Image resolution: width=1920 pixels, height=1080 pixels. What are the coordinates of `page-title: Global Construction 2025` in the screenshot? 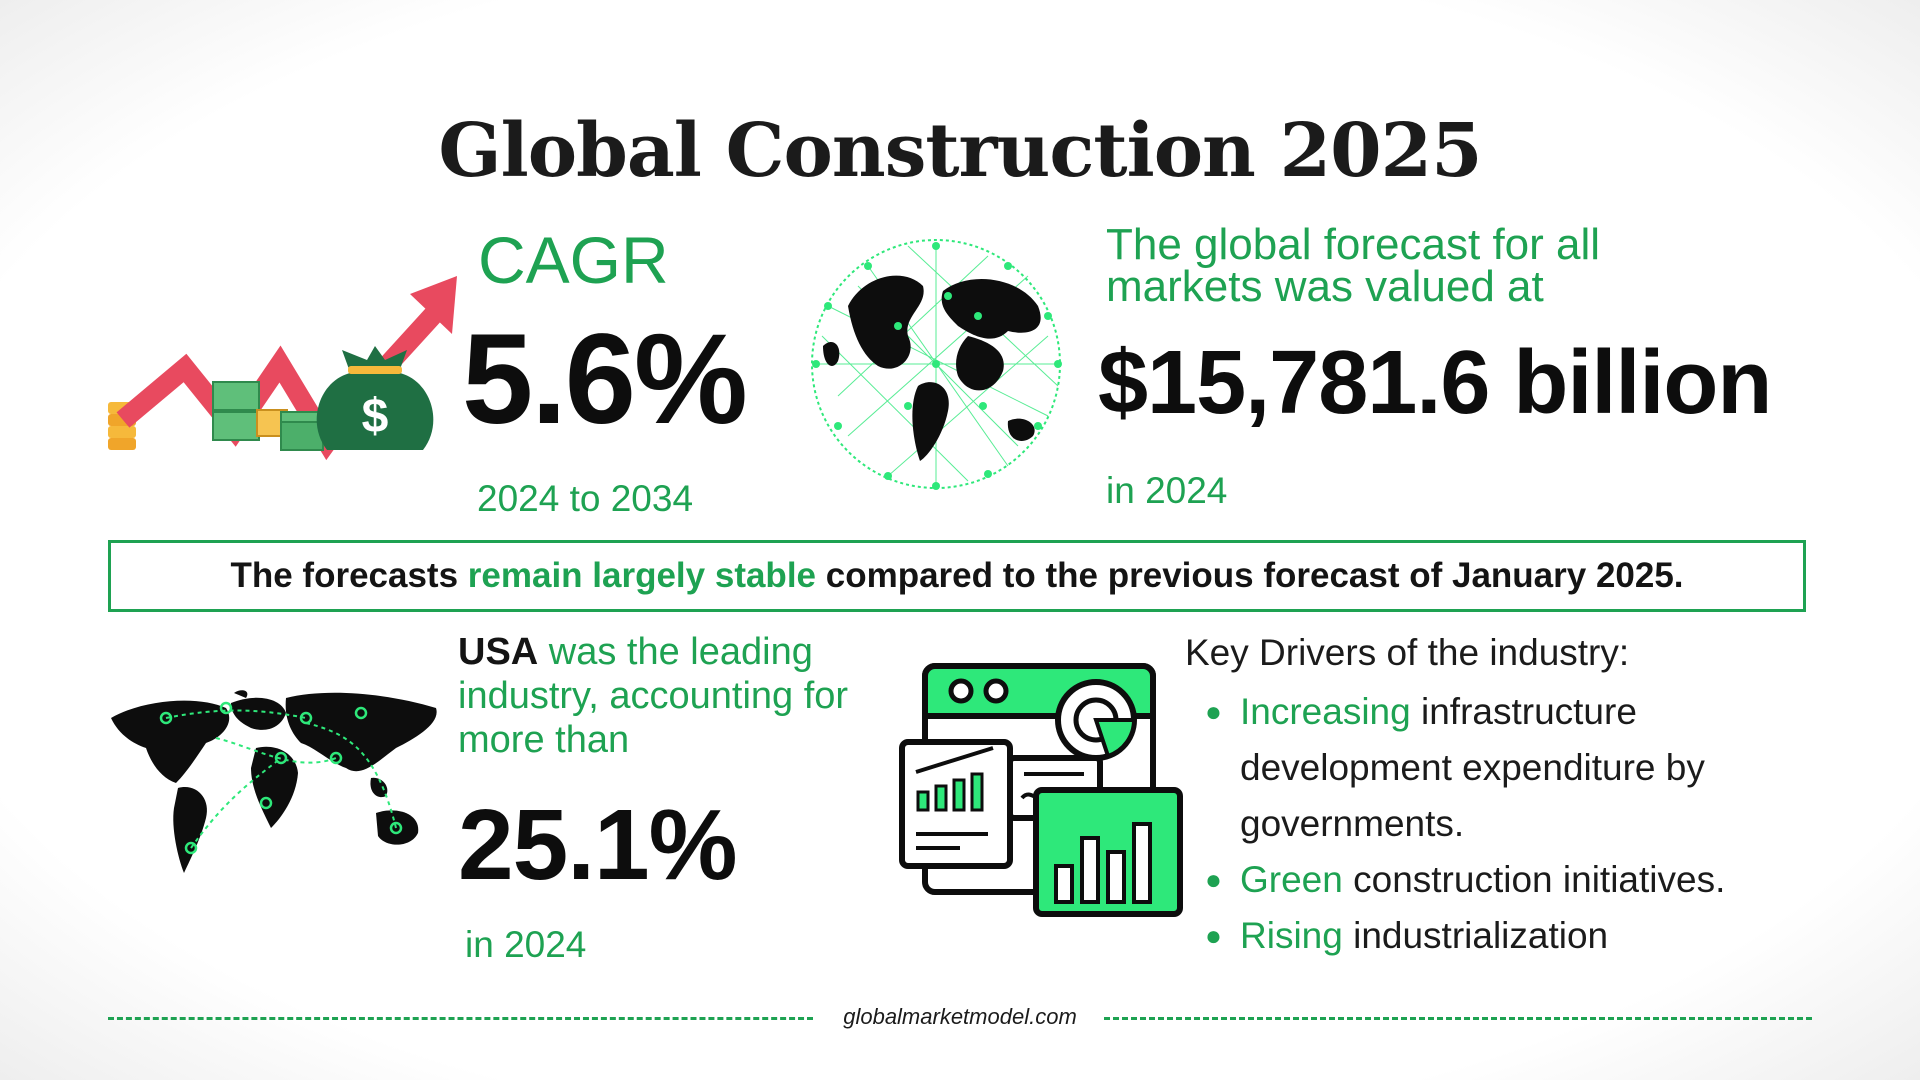 It's located at (960, 151).